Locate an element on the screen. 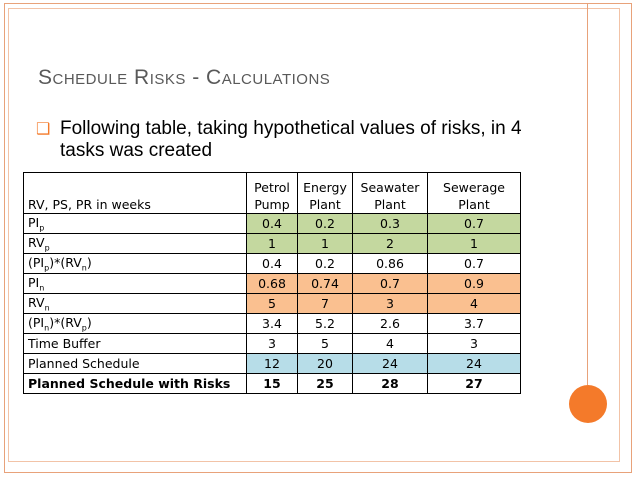  row-label: Planned Schedule with Risks is located at coordinates (135, 383).